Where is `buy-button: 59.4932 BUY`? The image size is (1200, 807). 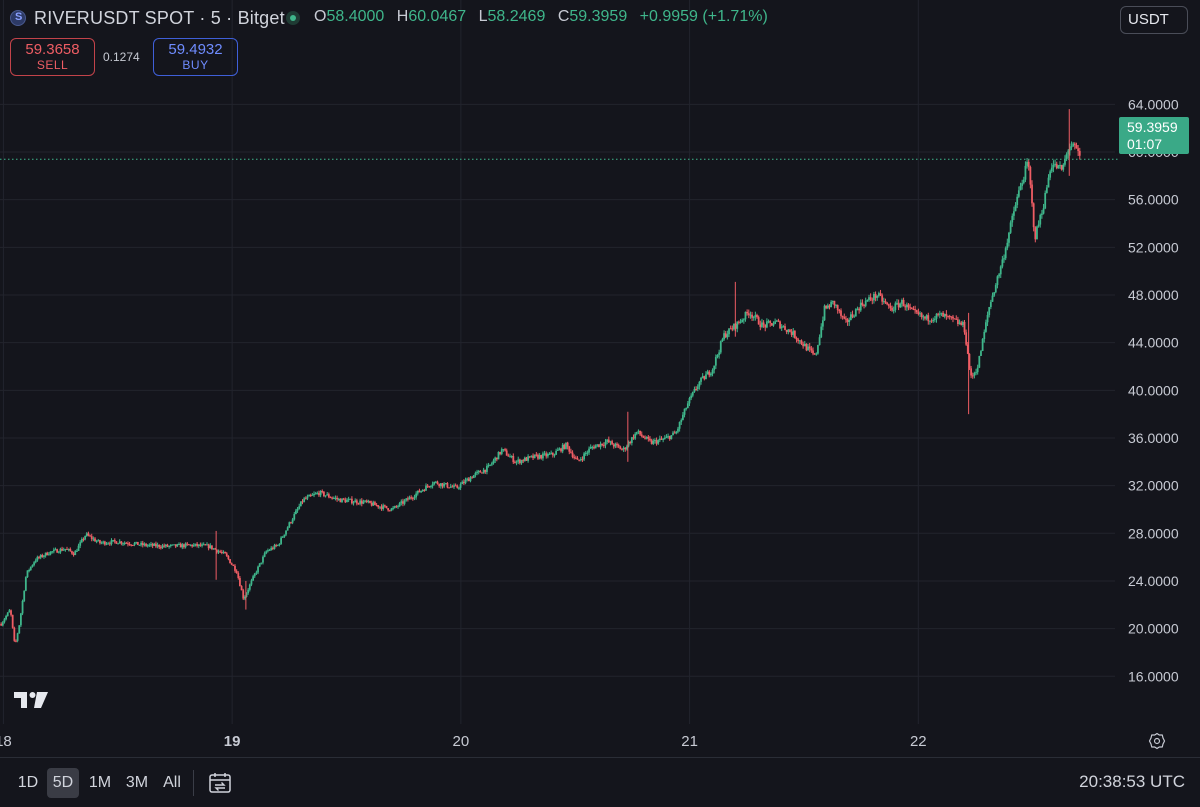
buy-button: 59.4932 BUY is located at coordinates (195, 57).